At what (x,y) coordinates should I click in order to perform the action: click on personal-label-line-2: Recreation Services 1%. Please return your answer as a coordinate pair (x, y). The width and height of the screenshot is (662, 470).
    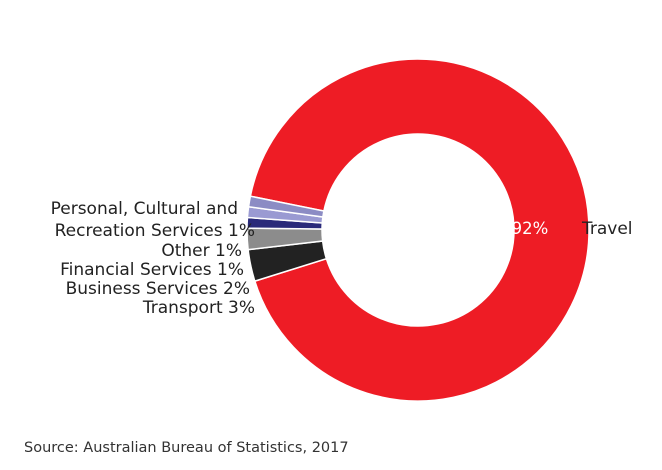
    Looking at the image, I should click on (155, 231).